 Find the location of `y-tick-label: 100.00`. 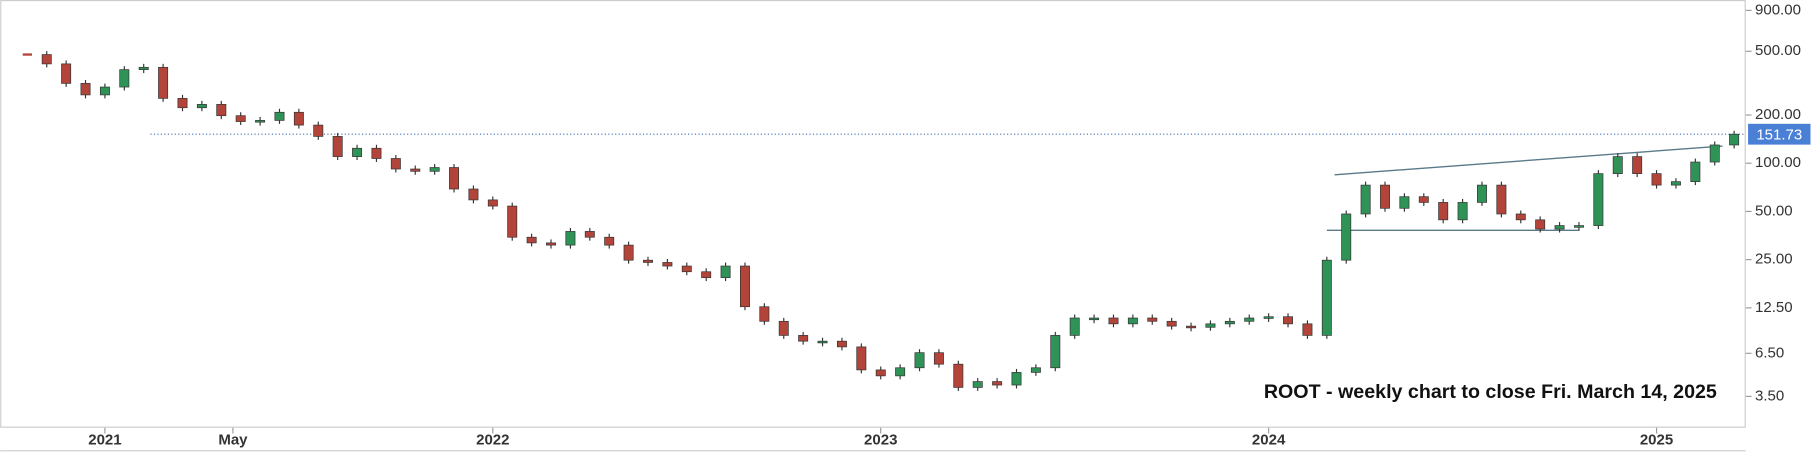

y-tick-label: 100.00 is located at coordinates (1778, 162).